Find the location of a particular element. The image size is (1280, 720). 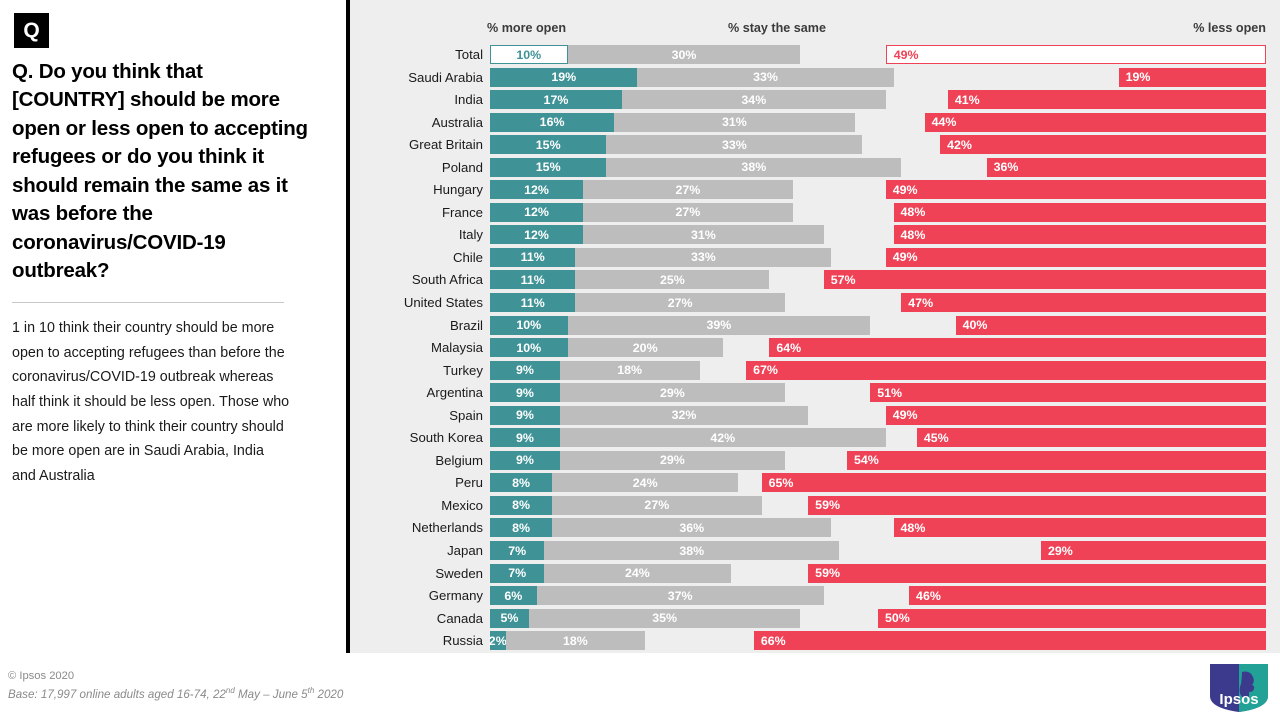

bar-less-open: 54% is located at coordinates (1056, 460).